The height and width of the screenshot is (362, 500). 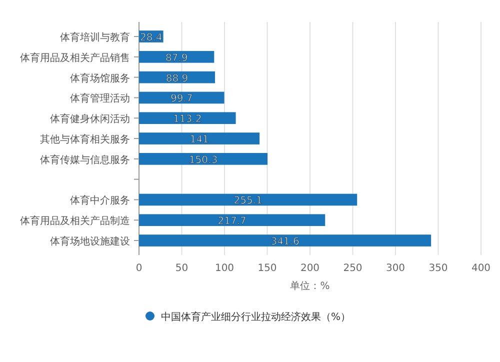 I want to click on data-label: 341.6, so click(x=285, y=242).